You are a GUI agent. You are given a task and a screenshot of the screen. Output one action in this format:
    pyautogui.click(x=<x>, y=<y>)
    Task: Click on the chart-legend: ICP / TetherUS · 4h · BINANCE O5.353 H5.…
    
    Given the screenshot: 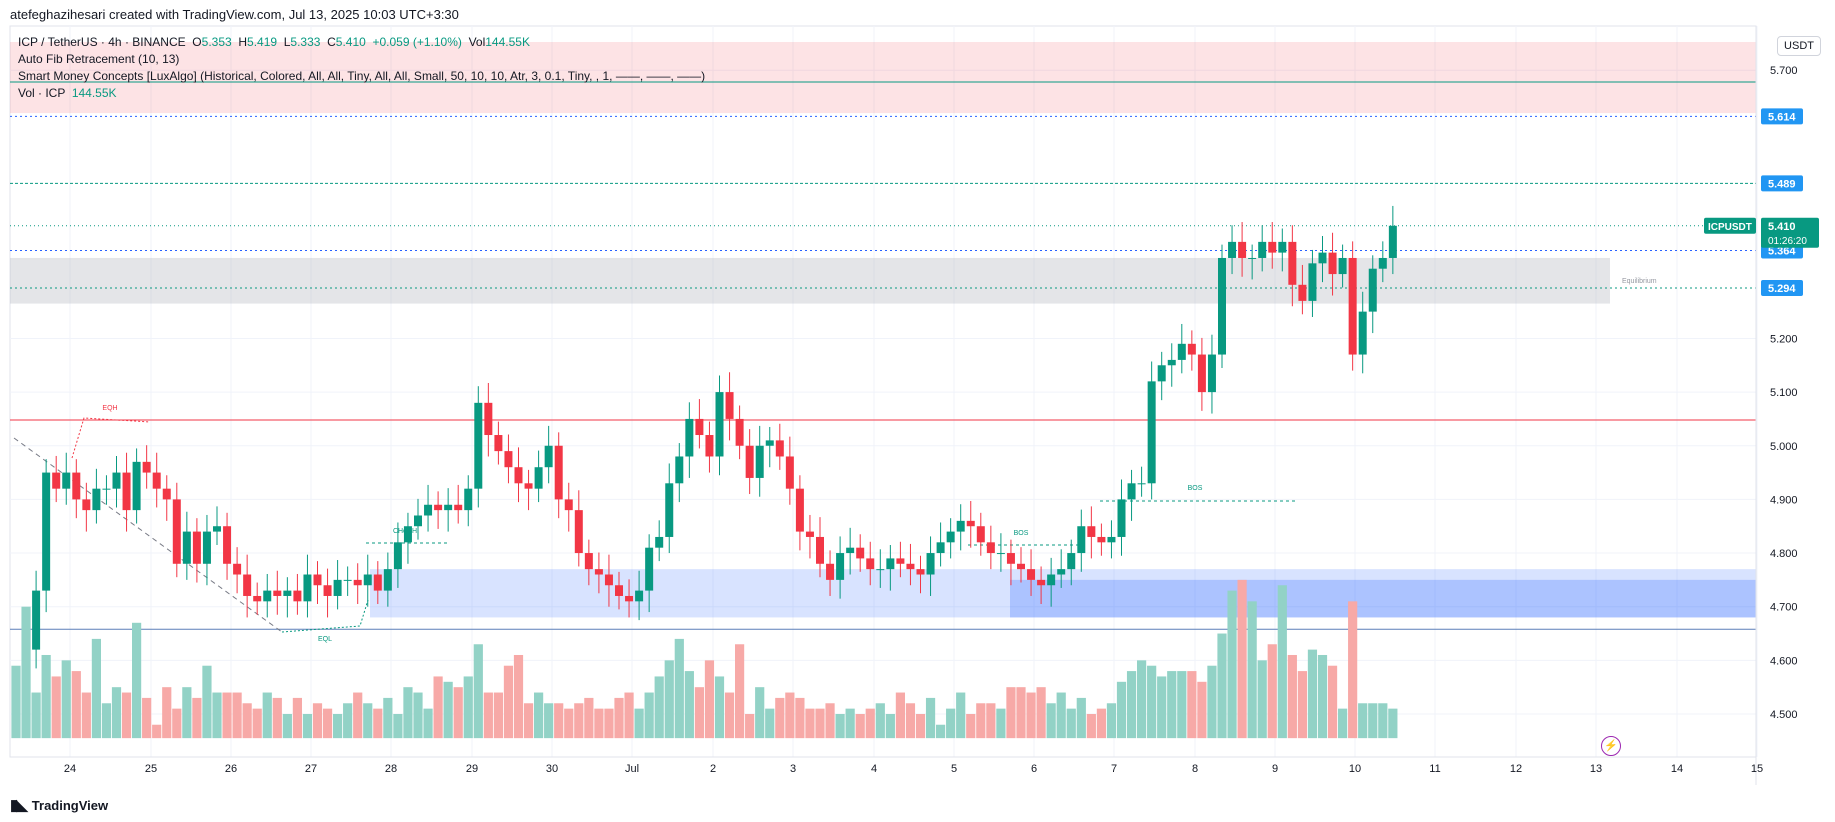 What is the action you would take?
    pyautogui.click(x=361, y=68)
    